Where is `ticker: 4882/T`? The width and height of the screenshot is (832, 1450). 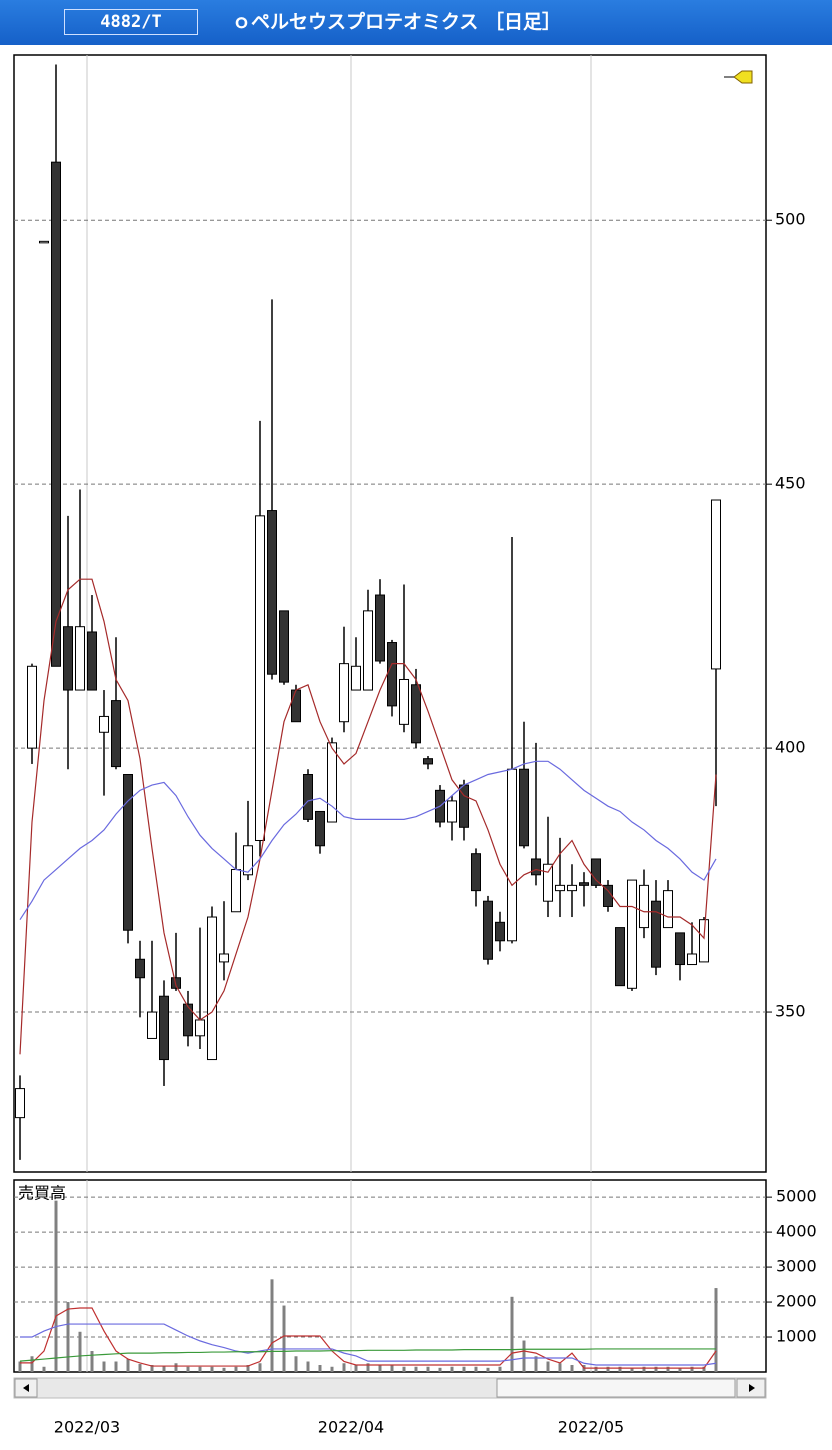
ticker: 4882/T is located at coordinates (131, 22).